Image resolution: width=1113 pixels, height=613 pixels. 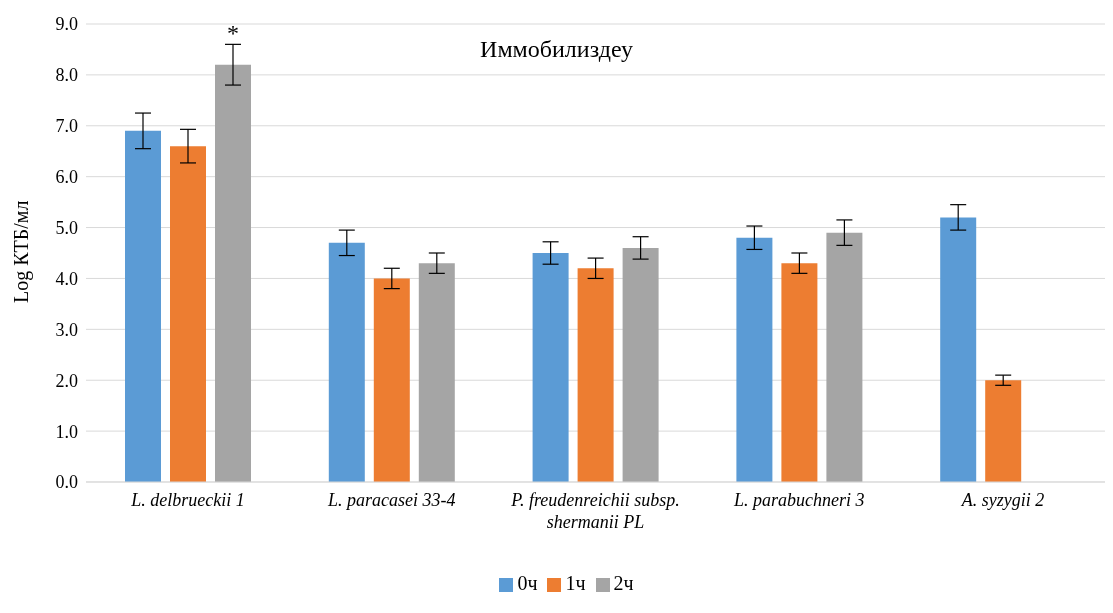 I want to click on x-tick-label: L. paracasei 33-4, so click(x=391, y=500).